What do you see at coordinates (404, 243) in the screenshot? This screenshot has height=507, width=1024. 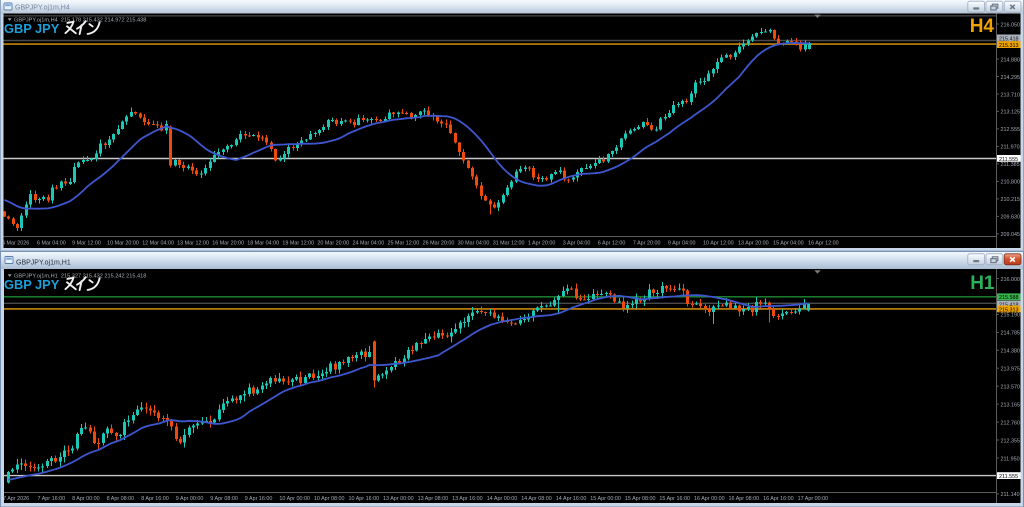 I see `svg-text: 25 Mar 12:00` at bounding box center [404, 243].